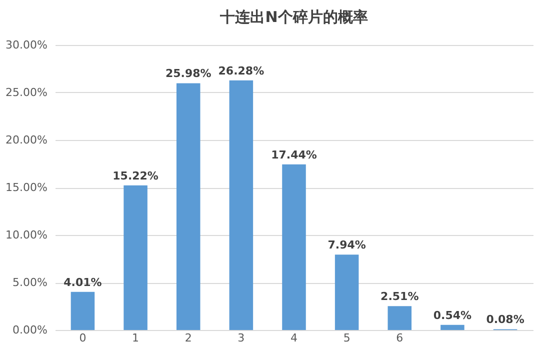 The image size is (543, 348). Describe the element at coordinates (241, 338) in the screenshot. I see `x-tick-label: 3` at that location.